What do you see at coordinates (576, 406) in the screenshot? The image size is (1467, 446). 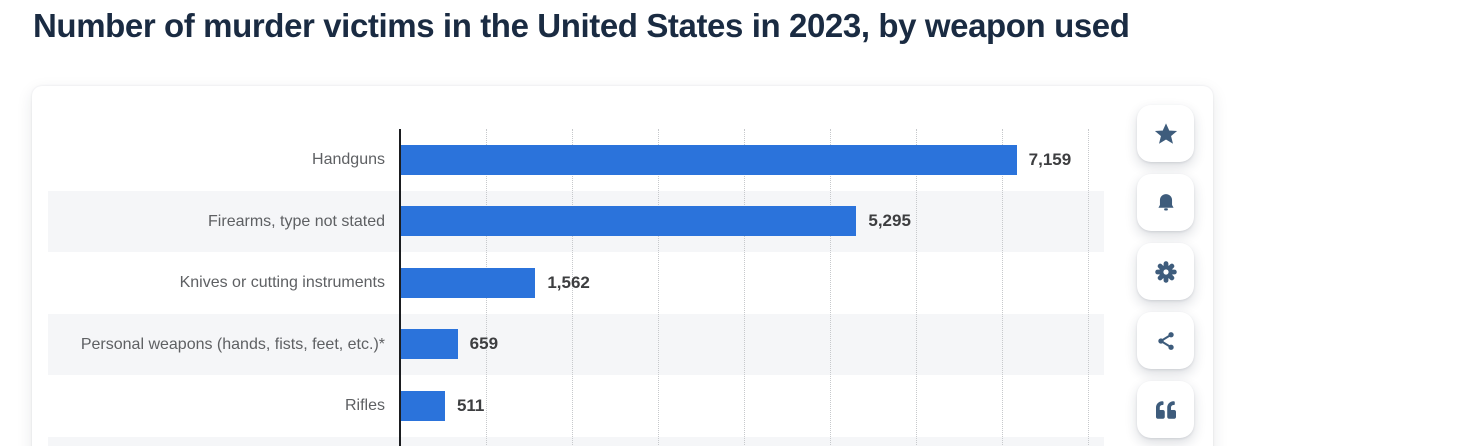 I see `chart-row: Rifles 511` at bounding box center [576, 406].